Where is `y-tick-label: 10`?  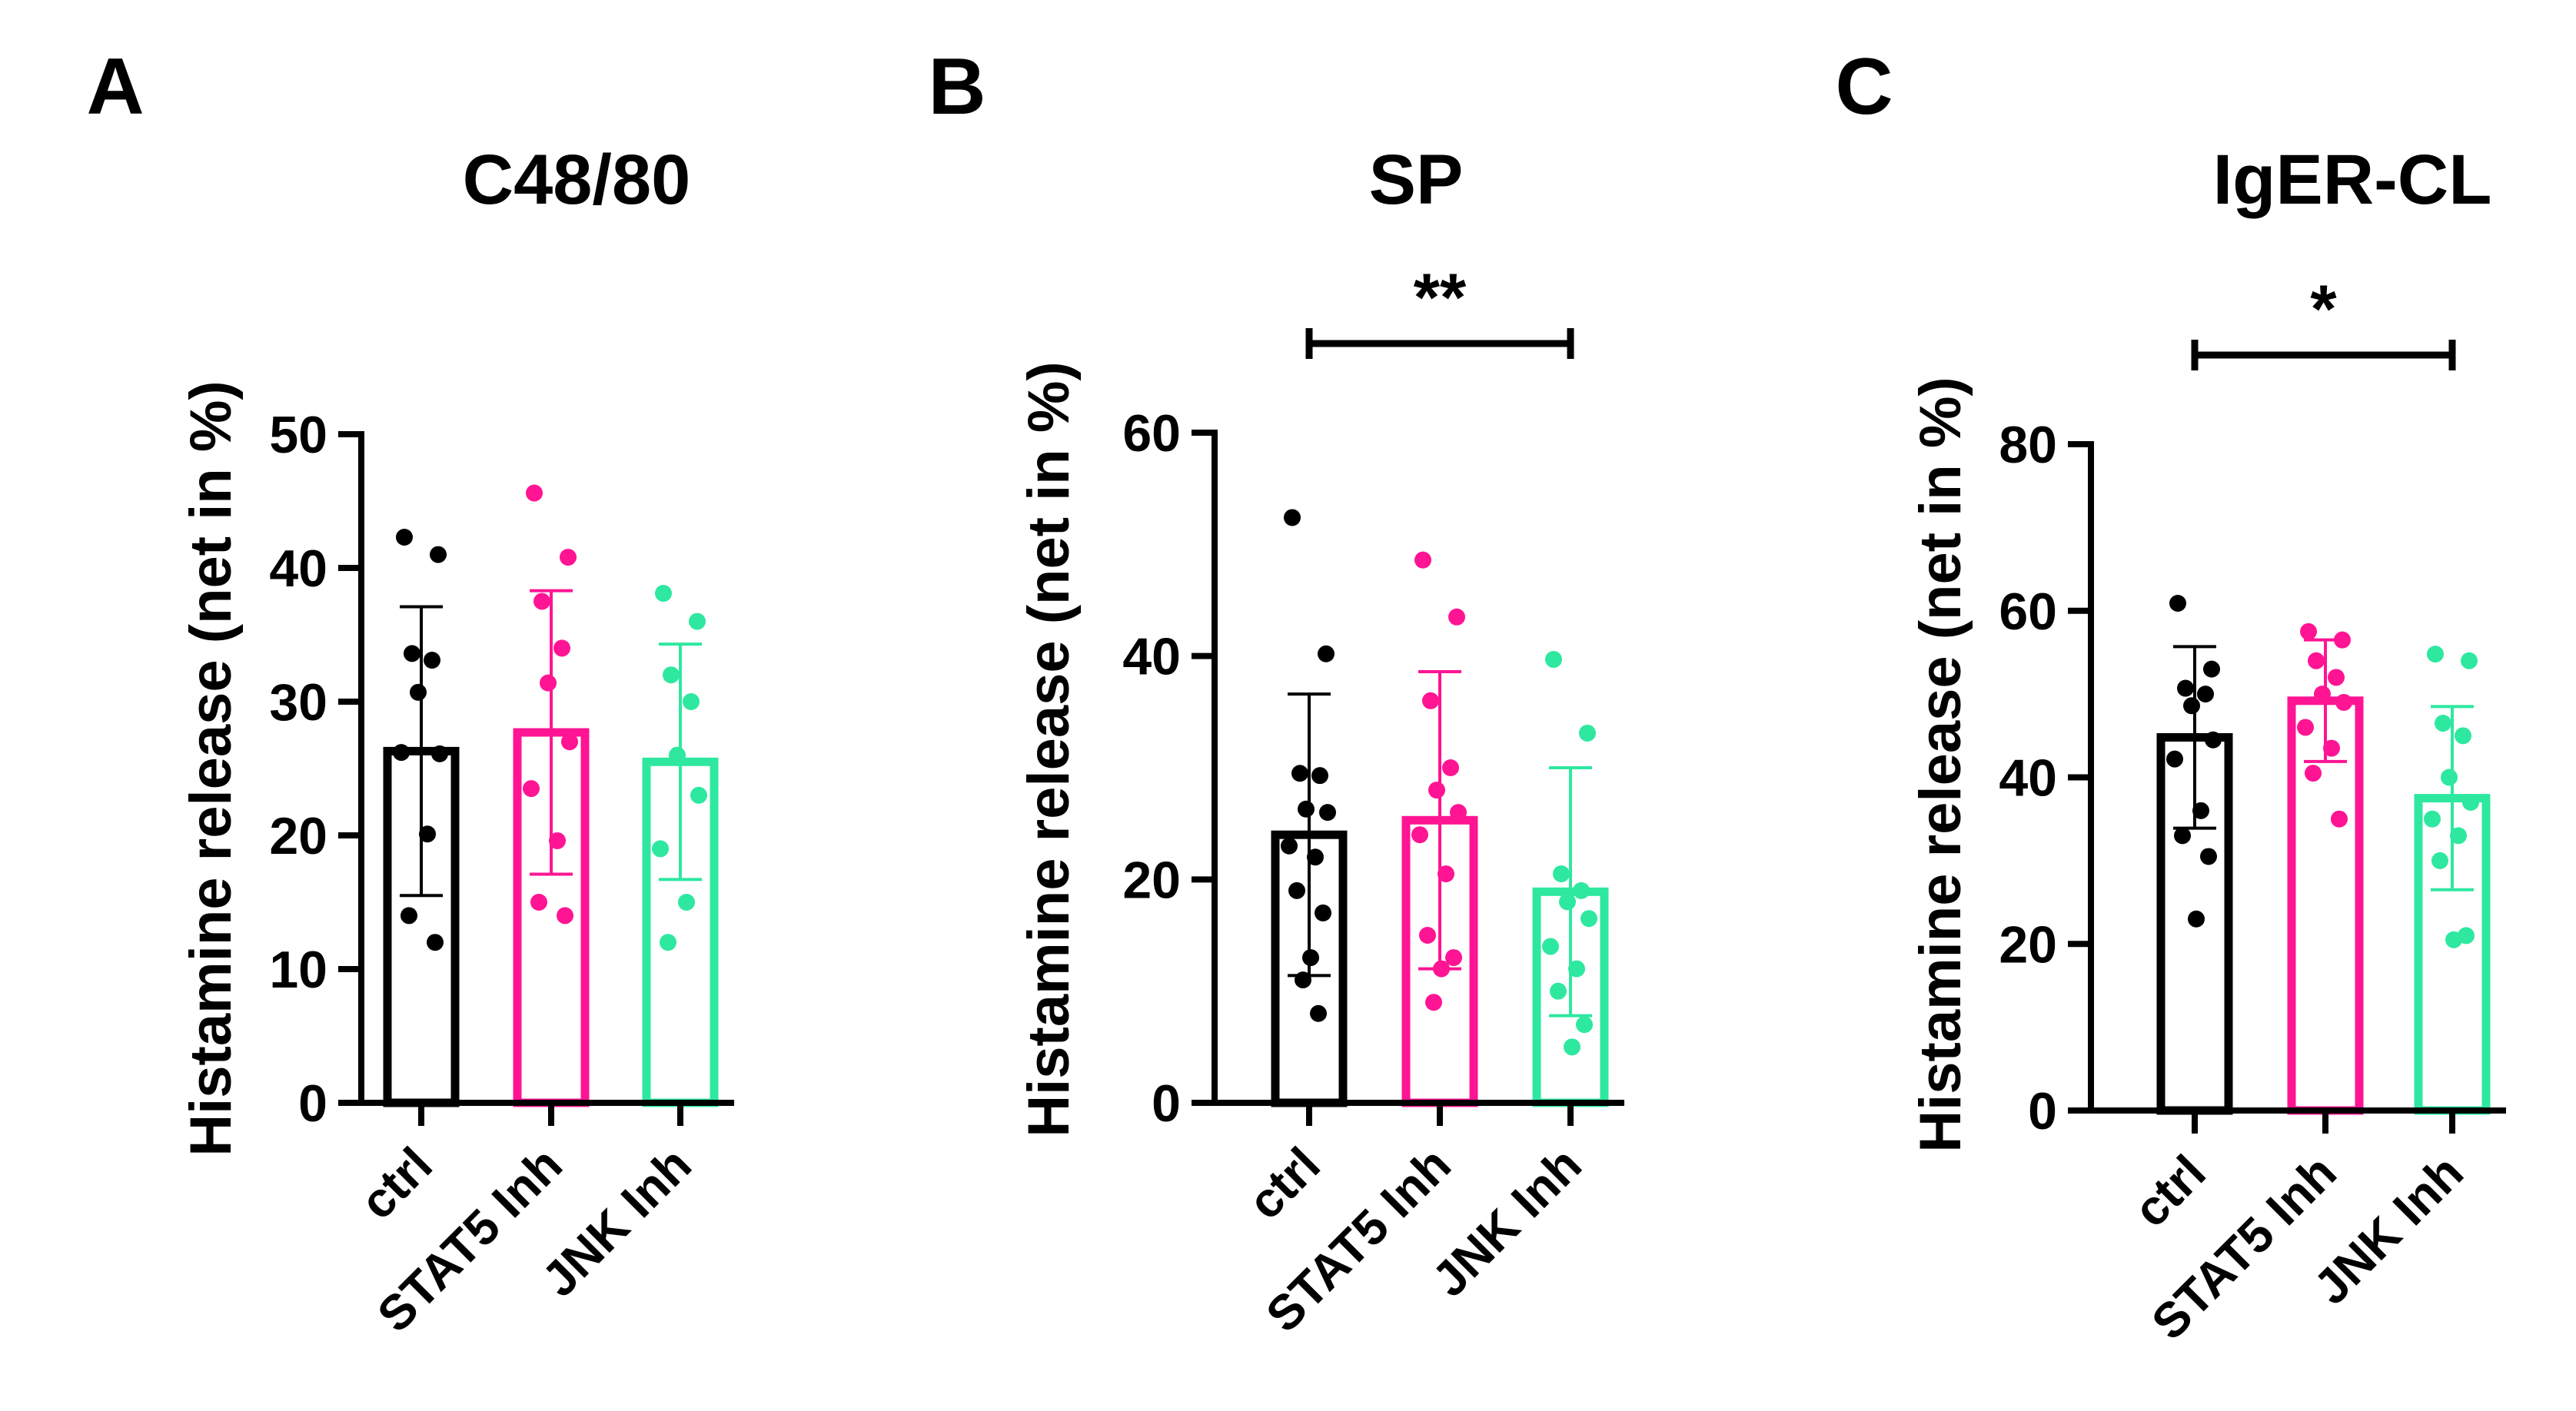
y-tick-label: 10 is located at coordinates (298, 970).